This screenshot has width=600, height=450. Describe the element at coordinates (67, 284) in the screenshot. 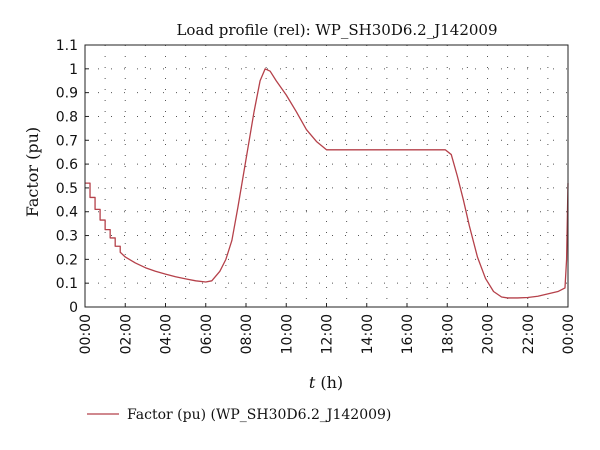

I see `y-tick-label: 0.1` at that location.